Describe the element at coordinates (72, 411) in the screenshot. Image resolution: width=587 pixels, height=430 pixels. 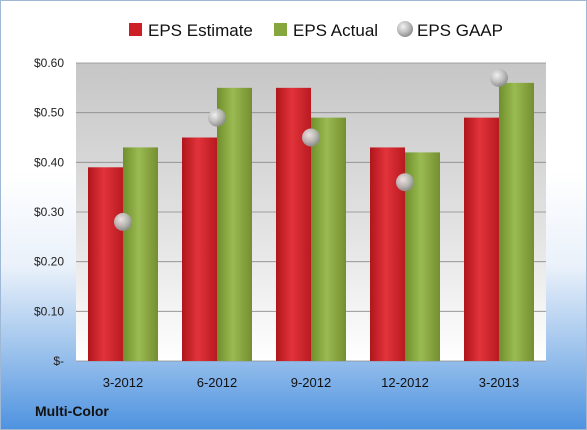
I see `company-label: Multi-Color` at that location.